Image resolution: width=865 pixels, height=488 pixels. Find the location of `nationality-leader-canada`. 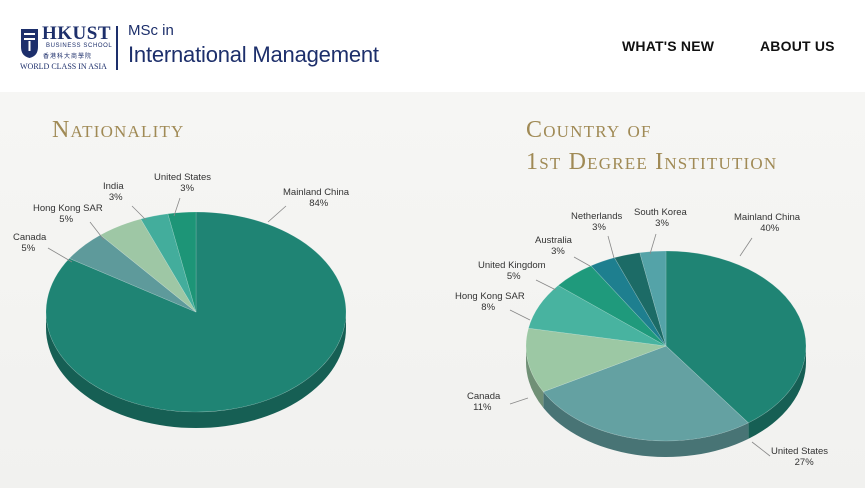

nationality-leader-canada is located at coordinates (60, 255).